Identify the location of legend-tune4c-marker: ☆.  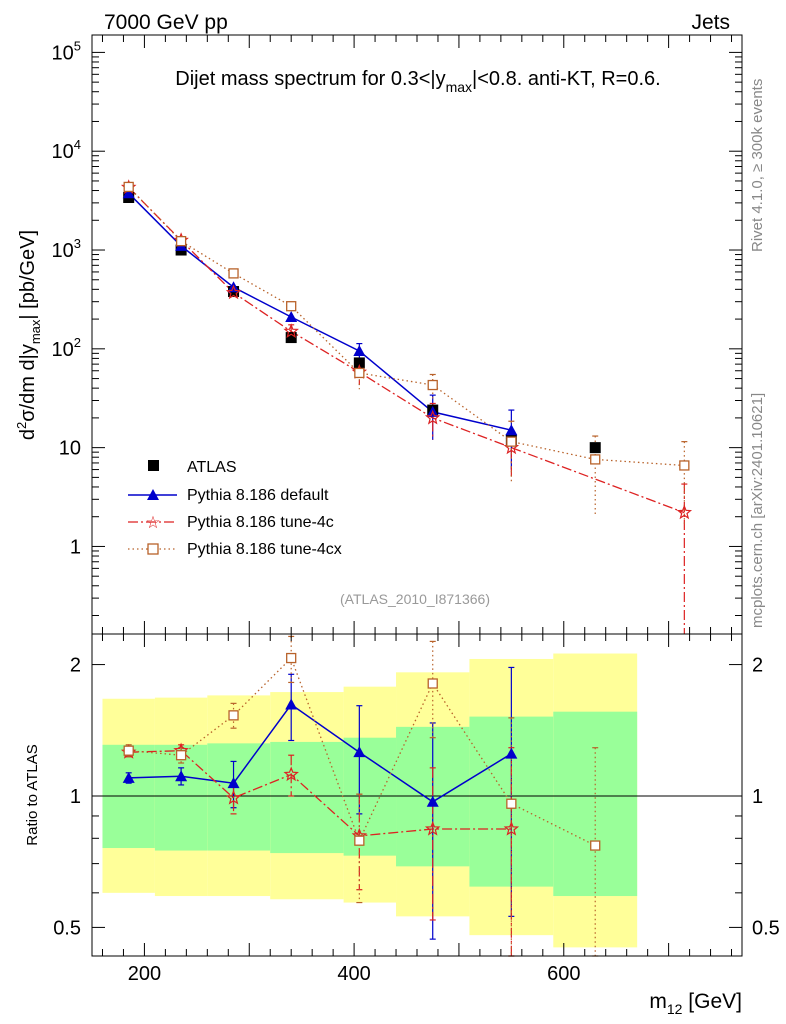
(152, 522).